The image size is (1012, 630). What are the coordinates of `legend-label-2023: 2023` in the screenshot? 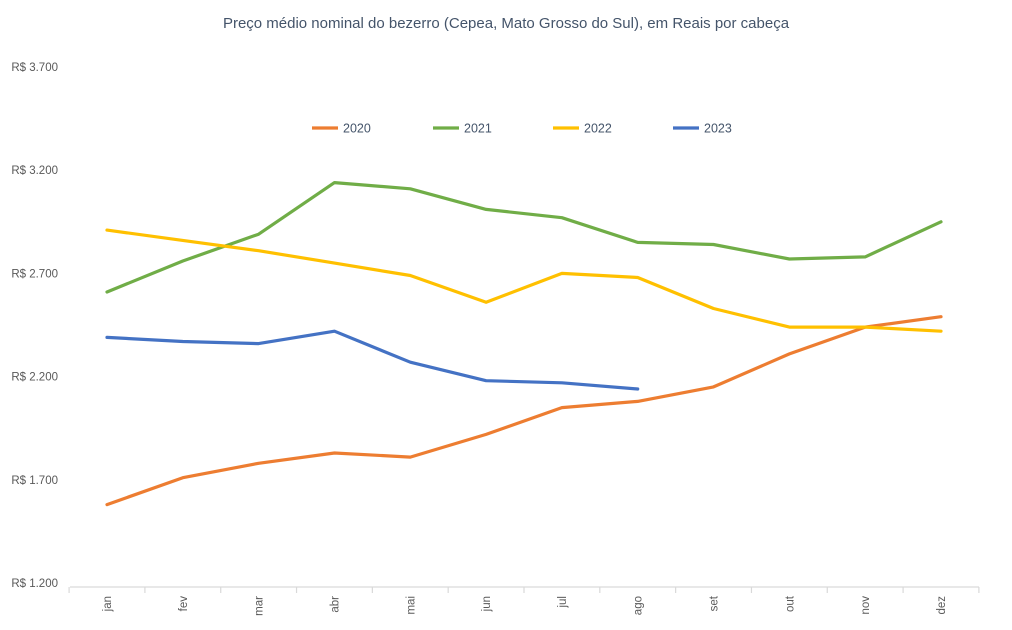 It's located at (718, 129).